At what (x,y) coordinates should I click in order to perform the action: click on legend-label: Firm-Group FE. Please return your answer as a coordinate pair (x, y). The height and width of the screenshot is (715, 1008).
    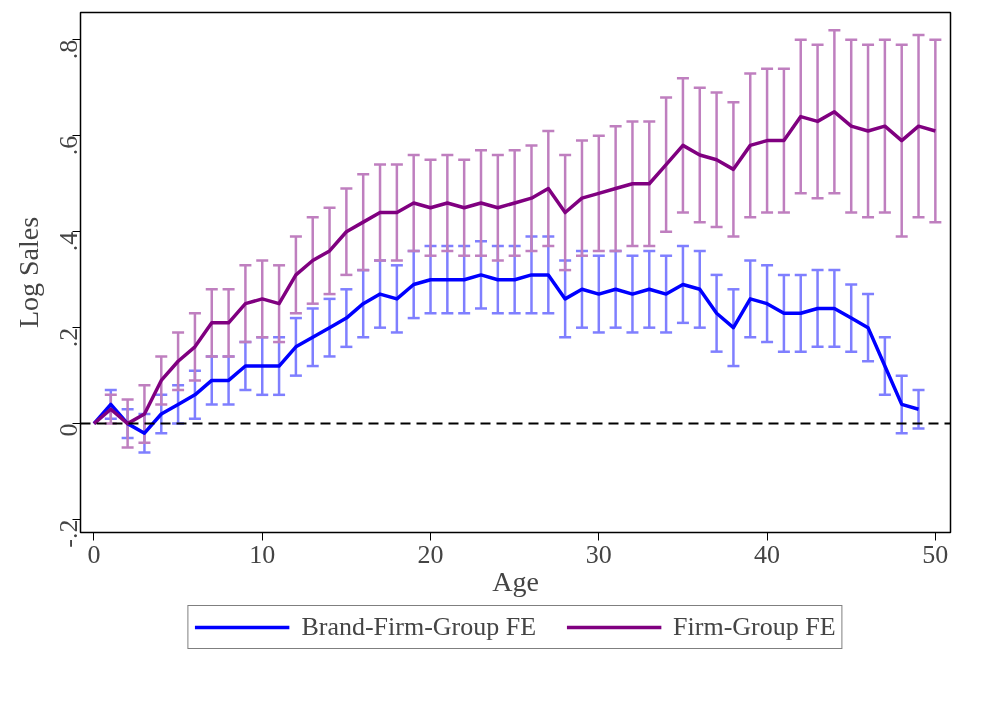
    Looking at the image, I should click on (754, 627).